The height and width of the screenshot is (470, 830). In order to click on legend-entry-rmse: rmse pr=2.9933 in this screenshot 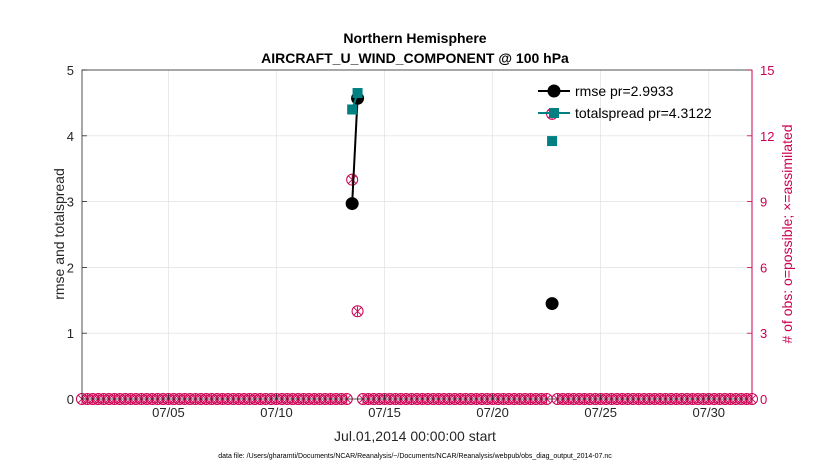, I will do `click(606, 91)`.